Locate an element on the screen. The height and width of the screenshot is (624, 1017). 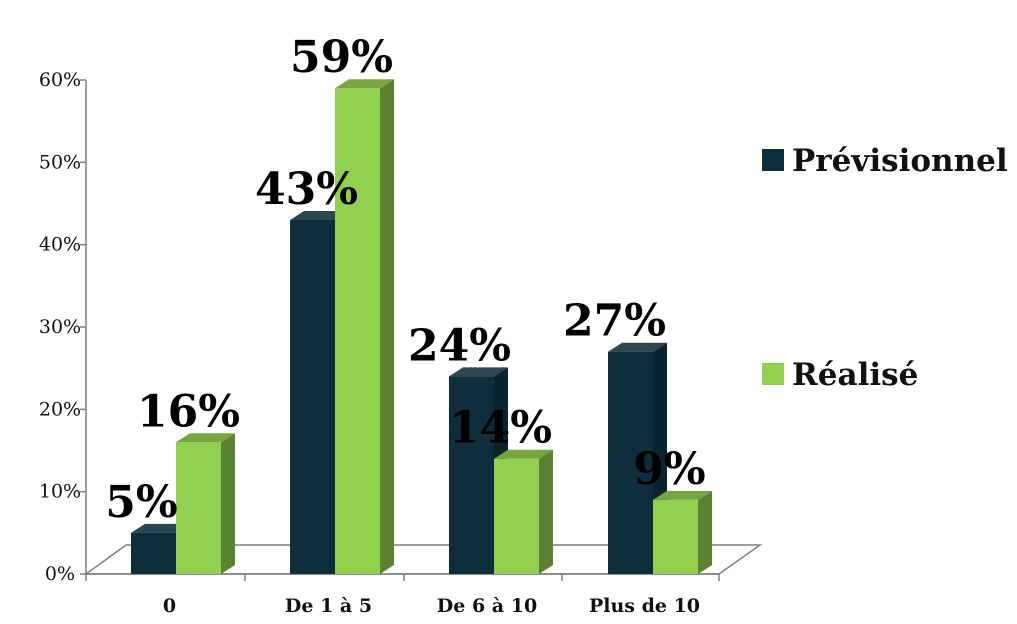
y-tick-label: 30% is located at coordinates (60, 327).